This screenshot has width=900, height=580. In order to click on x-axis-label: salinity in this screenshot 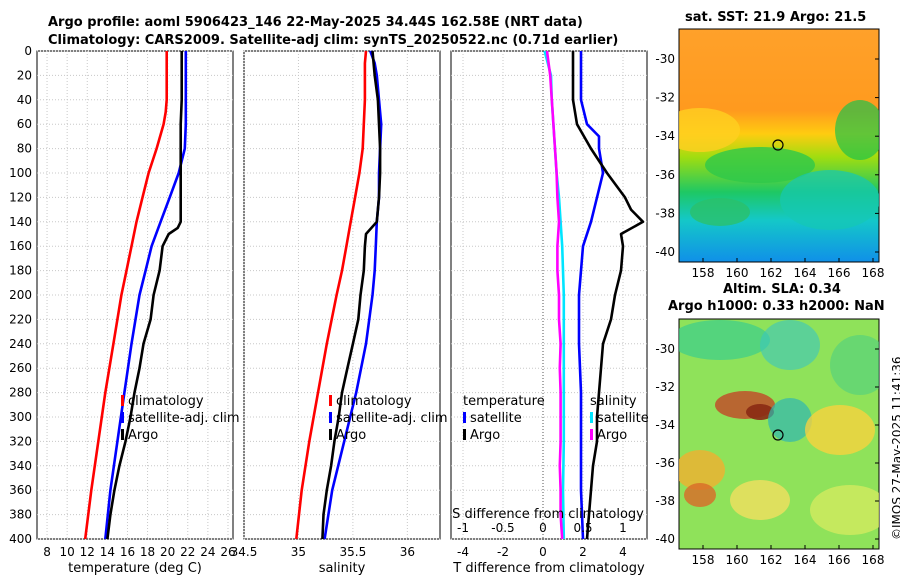, I will do `click(342, 568)`.